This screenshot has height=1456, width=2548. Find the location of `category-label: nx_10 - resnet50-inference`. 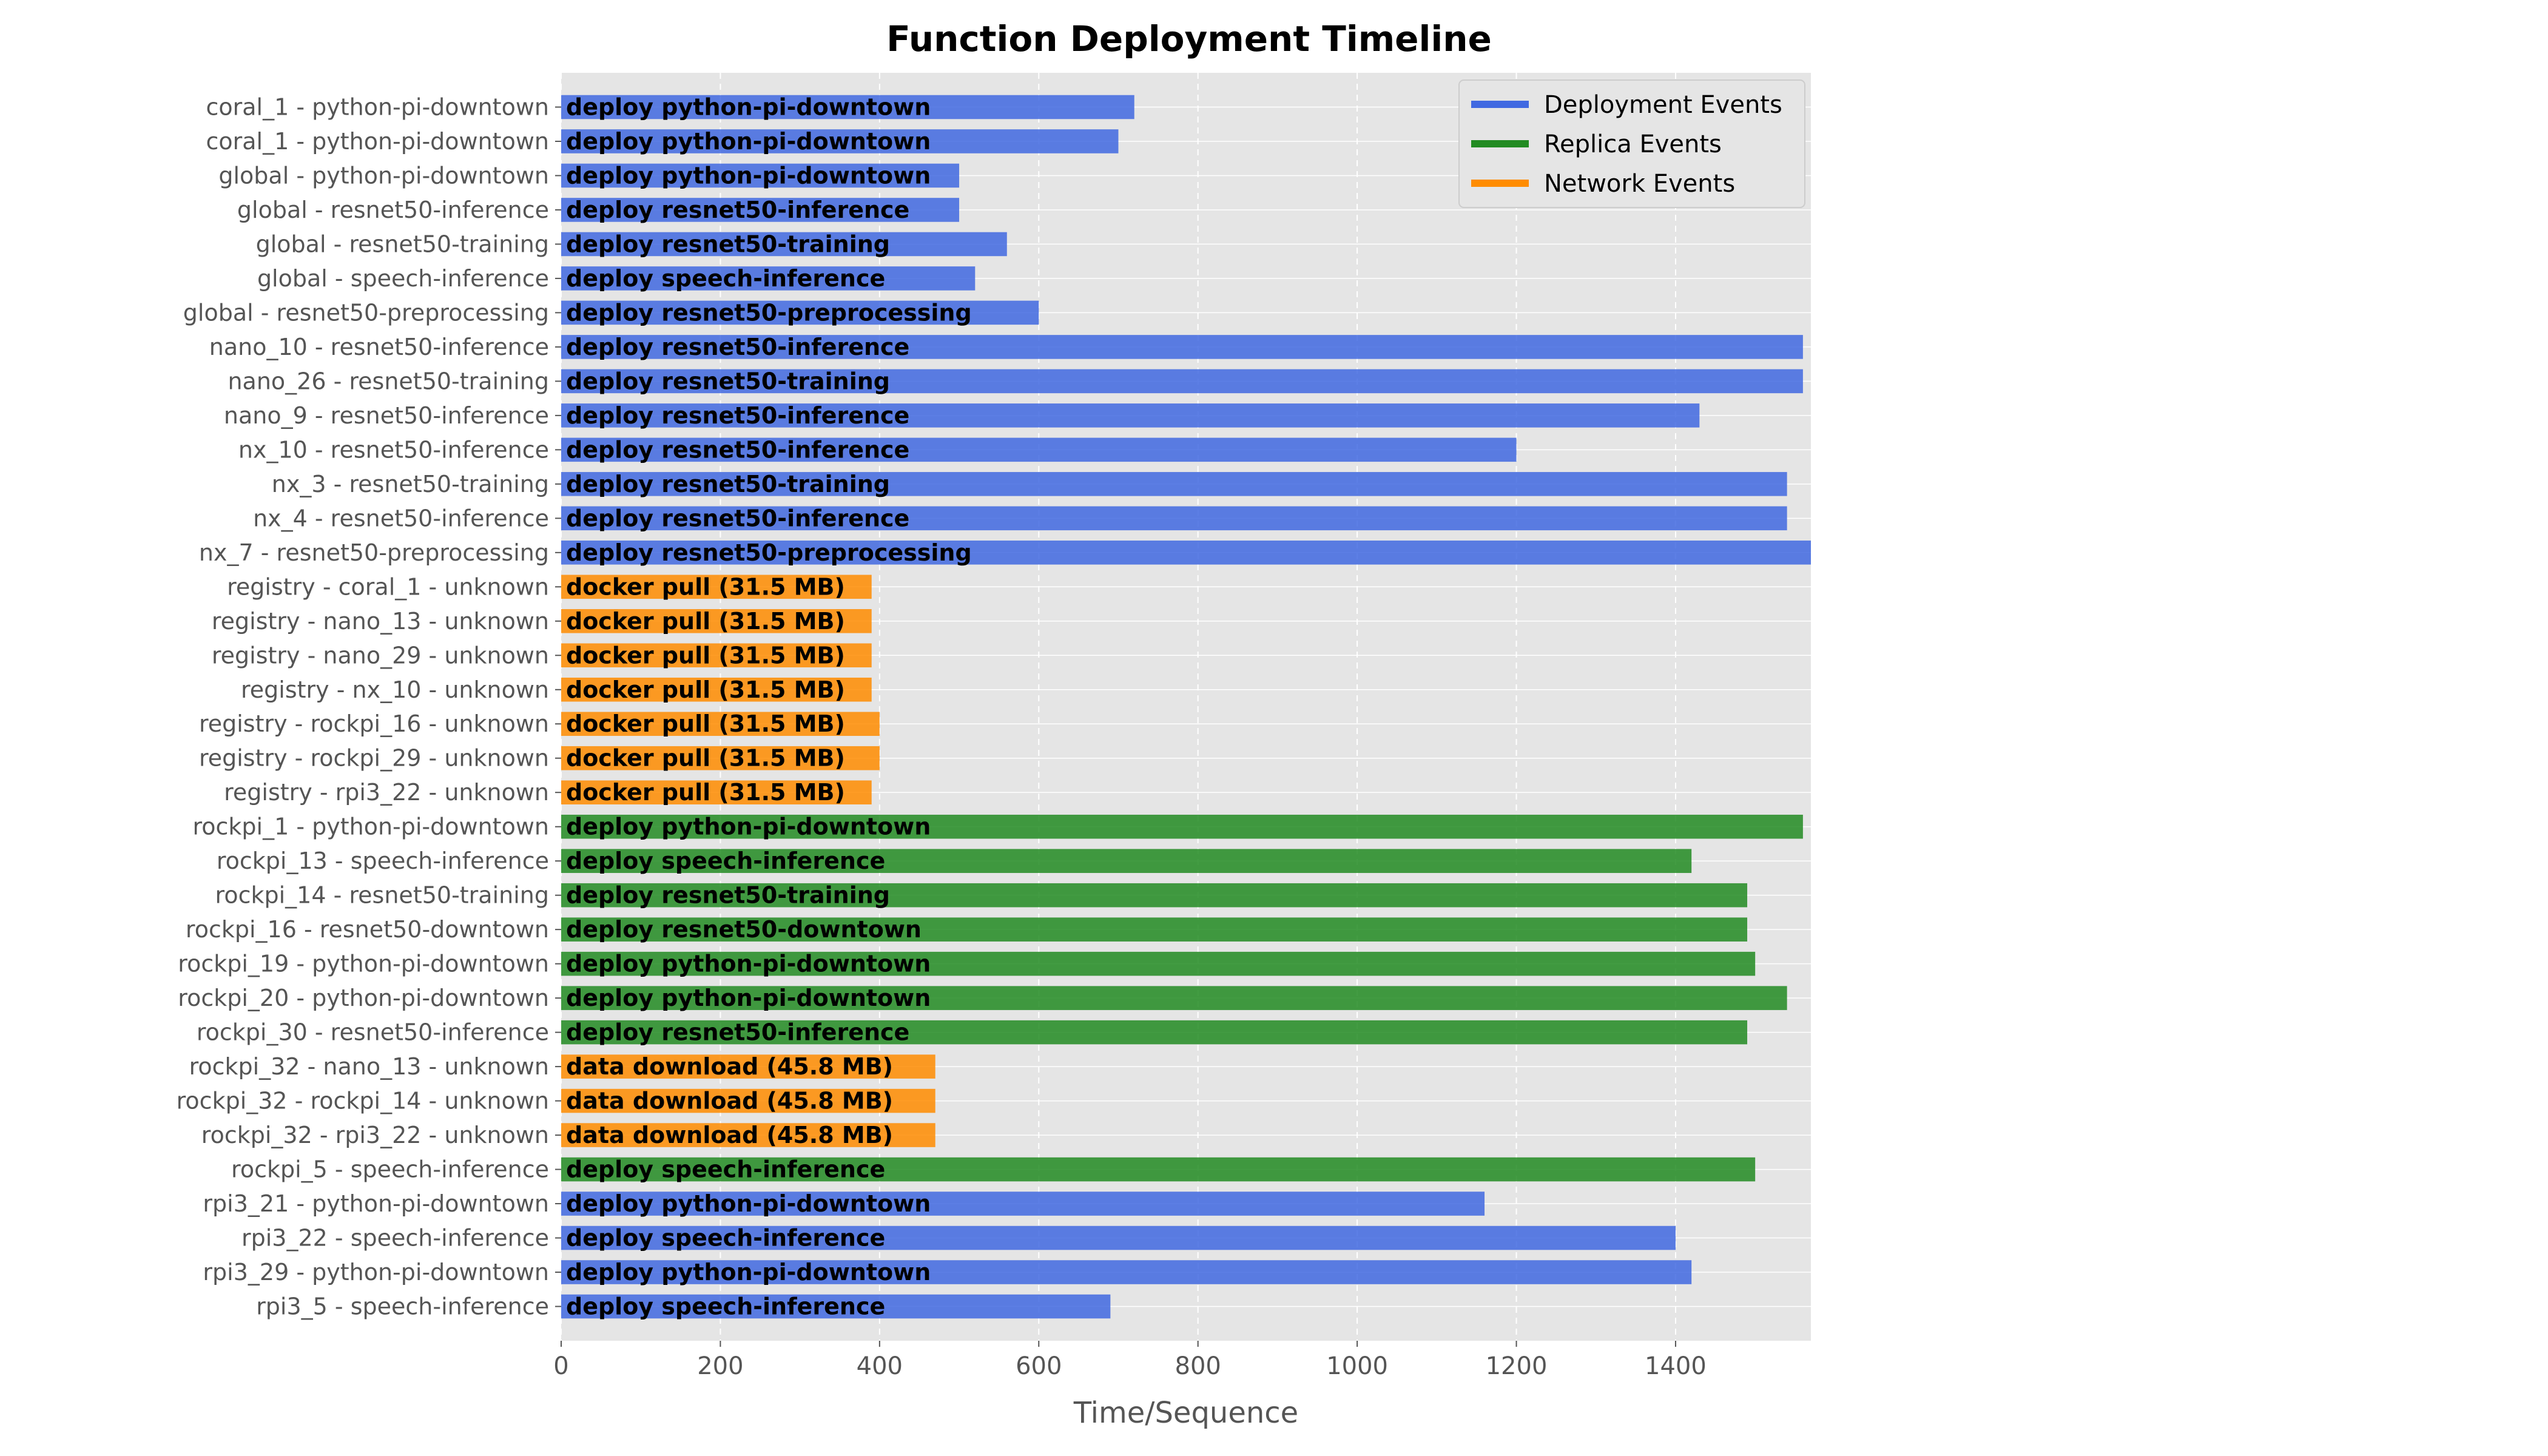

category-label: nx_10 - resnet50-inference is located at coordinates (393, 449).